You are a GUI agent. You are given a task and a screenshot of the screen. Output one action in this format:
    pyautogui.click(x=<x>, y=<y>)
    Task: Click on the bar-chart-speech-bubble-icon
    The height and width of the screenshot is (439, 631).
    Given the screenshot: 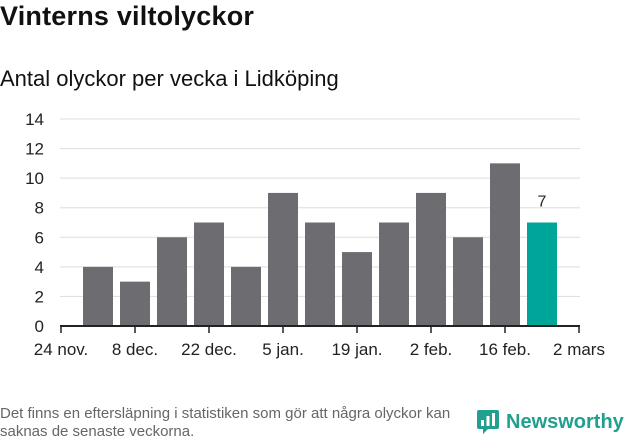 What is the action you would take?
    pyautogui.click(x=488, y=422)
    